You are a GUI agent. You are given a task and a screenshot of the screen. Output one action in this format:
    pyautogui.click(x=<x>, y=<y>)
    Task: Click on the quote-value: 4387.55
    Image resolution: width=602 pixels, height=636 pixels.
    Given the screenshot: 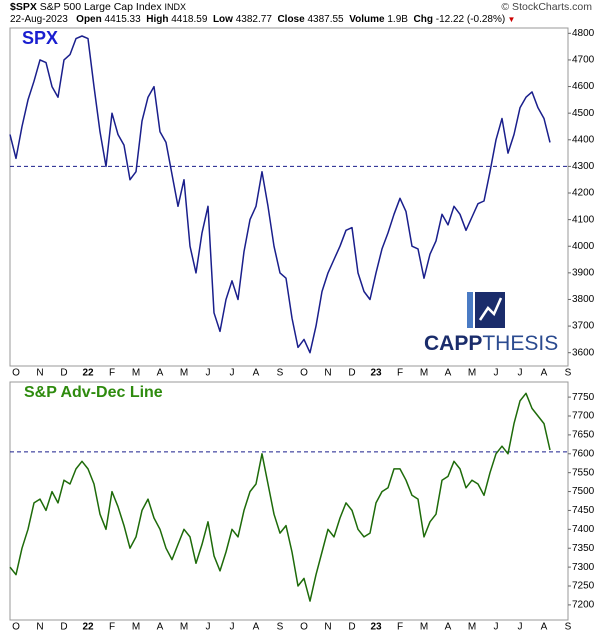 What is the action you would take?
    pyautogui.click(x=325, y=19)
    